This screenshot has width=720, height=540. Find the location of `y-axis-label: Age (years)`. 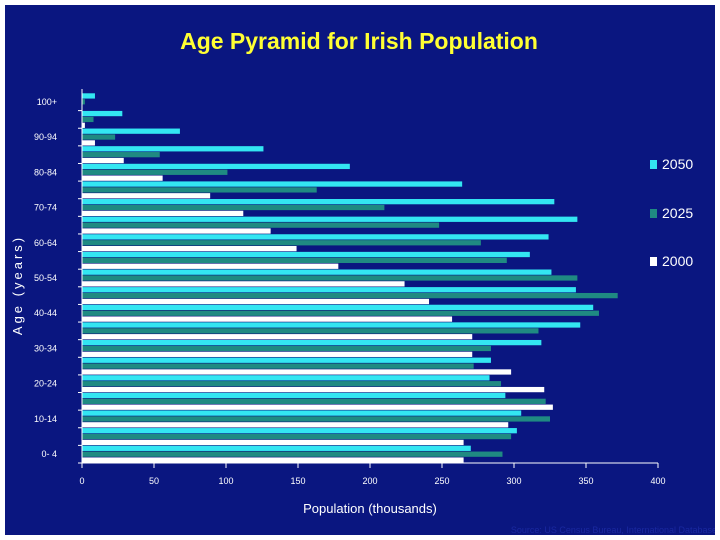

y-axis-label: Age (years) is located at coordinates (17, 285).